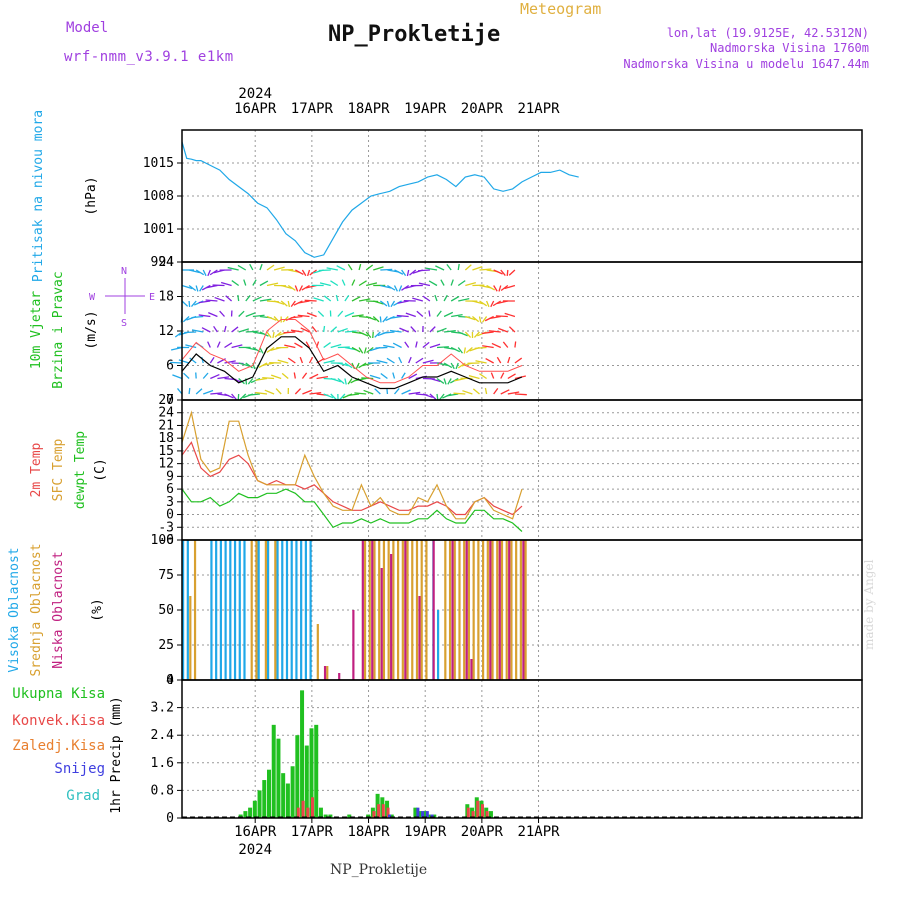 The width and height of the screenshot is (900, 900). What do you see at coordinates (58, 329) in the screenshot?
I see `wind-ylabel-2: Brzina i Pravac` at bounding box center [58, 329].